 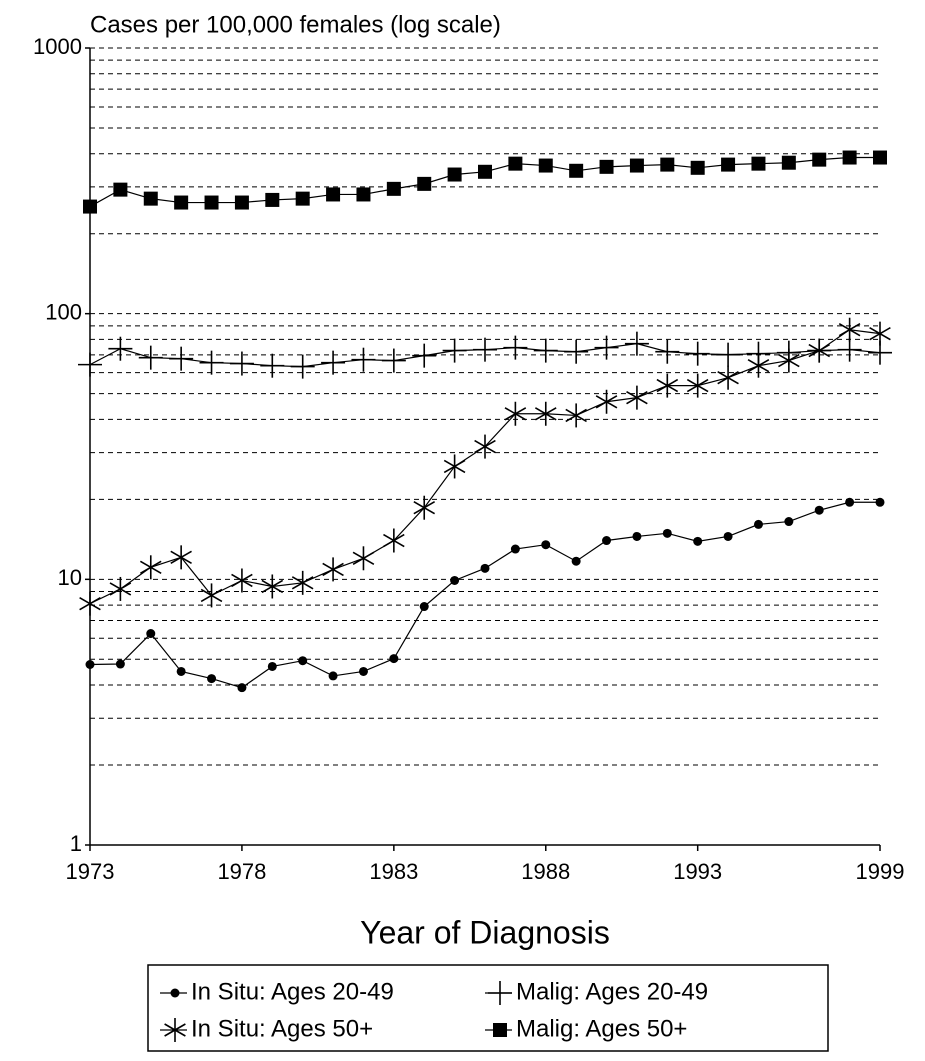 What do you see at coordinates (76, 843) in the screenshot?
I see `y-tick-label: 1` at bounding box center [76, 843].